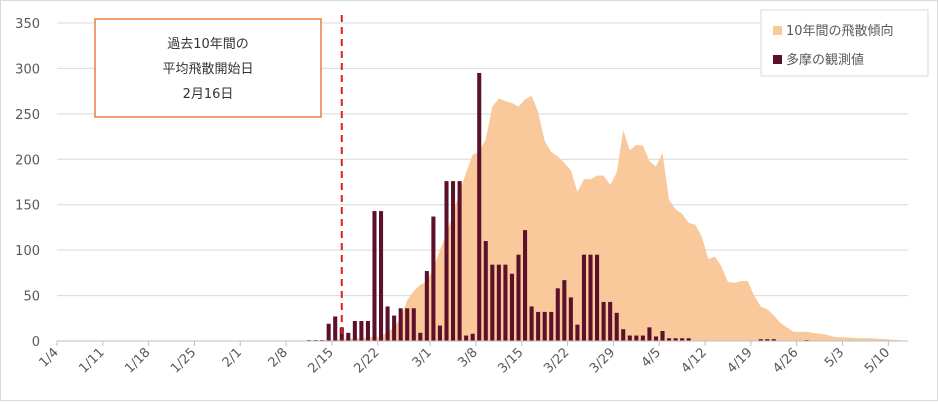 The image size is (938, 404). I want to click on y-tick-label: 0, so click(36, 342).